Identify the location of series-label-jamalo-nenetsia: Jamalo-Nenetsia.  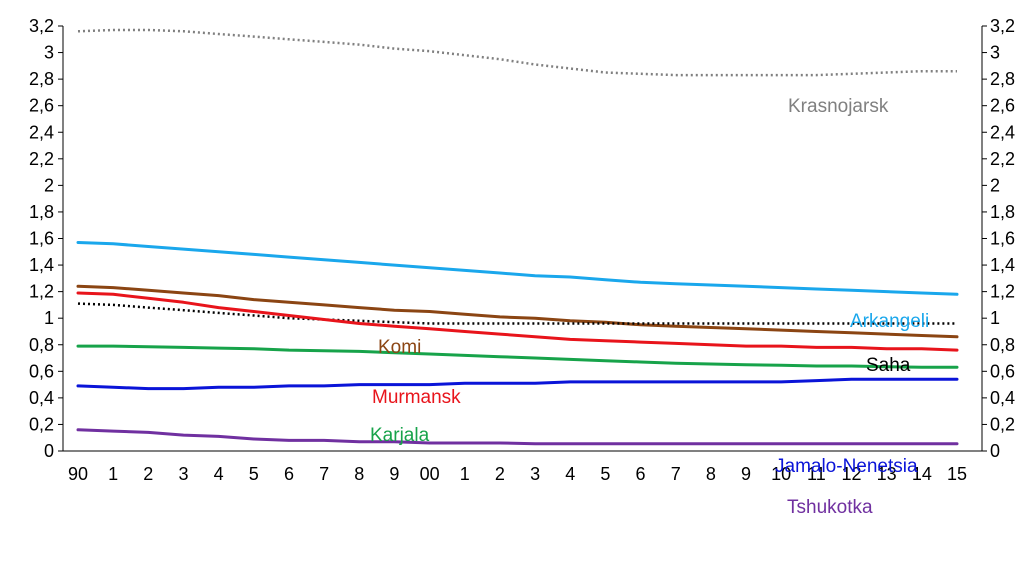
(846, 466).